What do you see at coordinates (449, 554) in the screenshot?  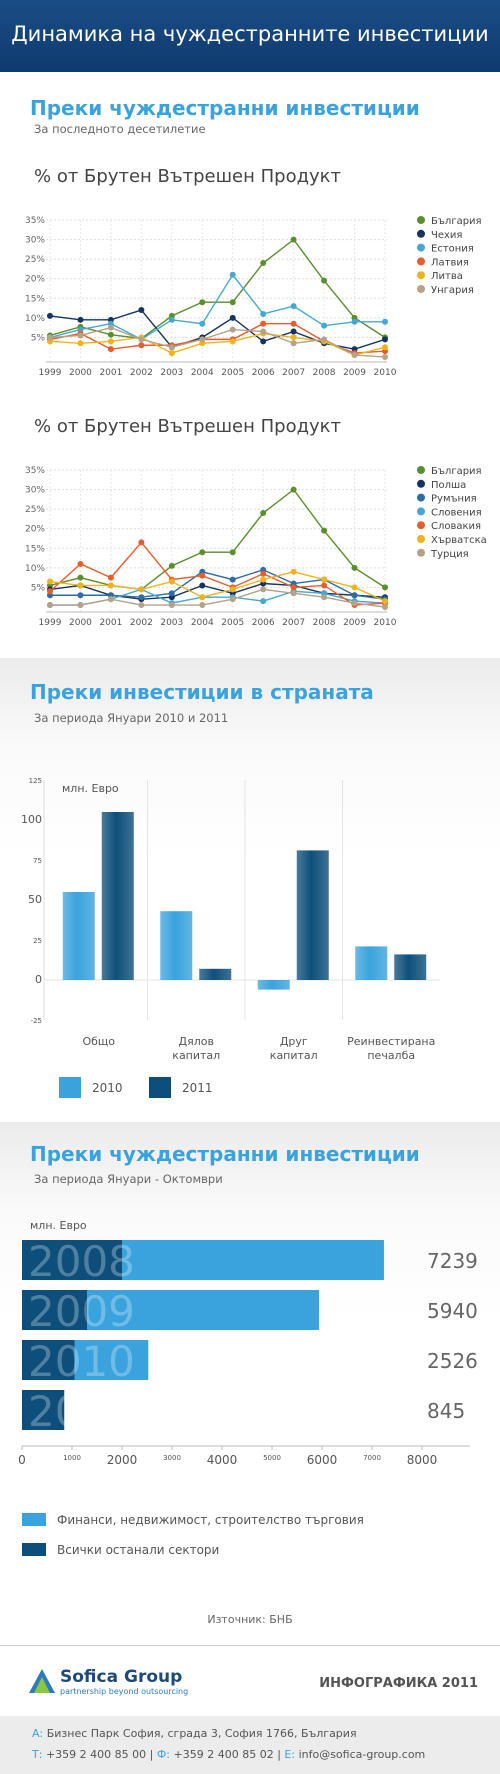 I see `chart2-legend-label: Турция` at bounding box center [449, 554].